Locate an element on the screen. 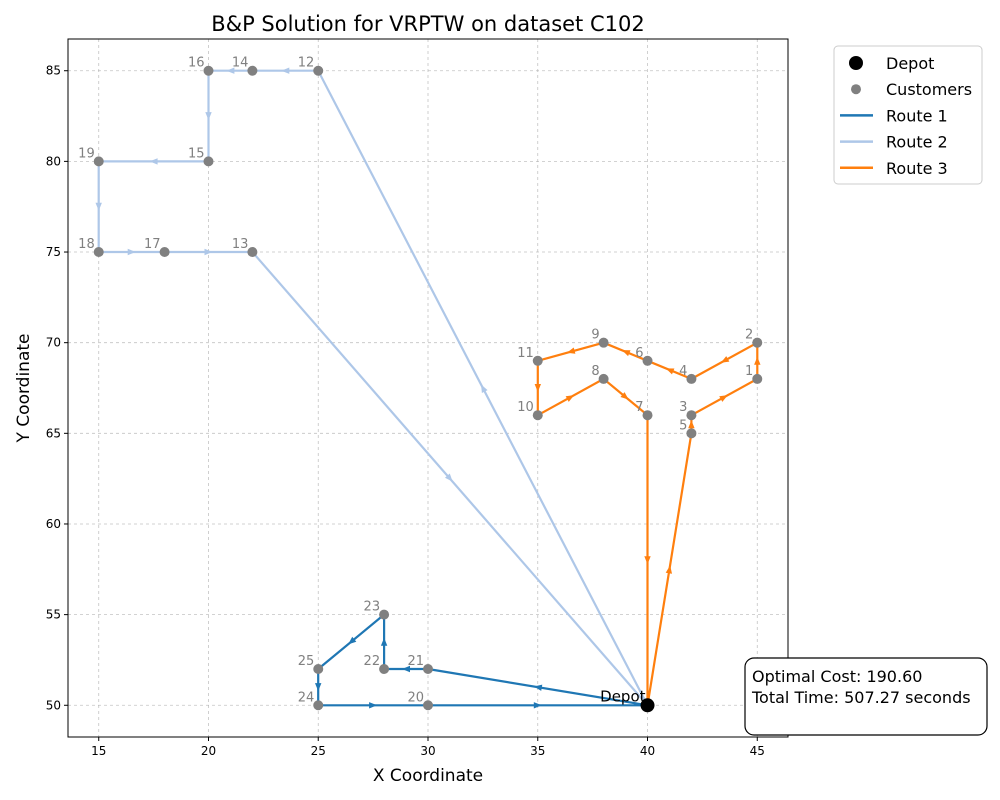 The image size is (1000, 800). y-tick-label: 80 is located at coordinates (53, 161).